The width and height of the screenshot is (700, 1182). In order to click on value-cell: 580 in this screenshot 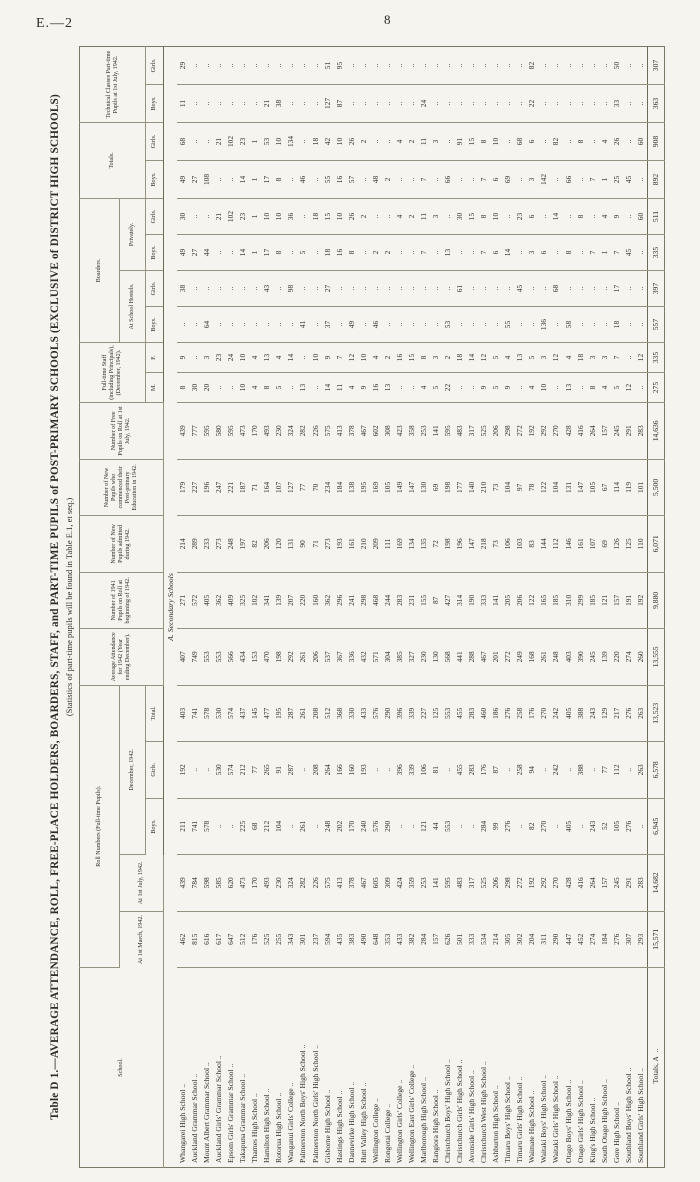, I will do `click(219, 431)`.